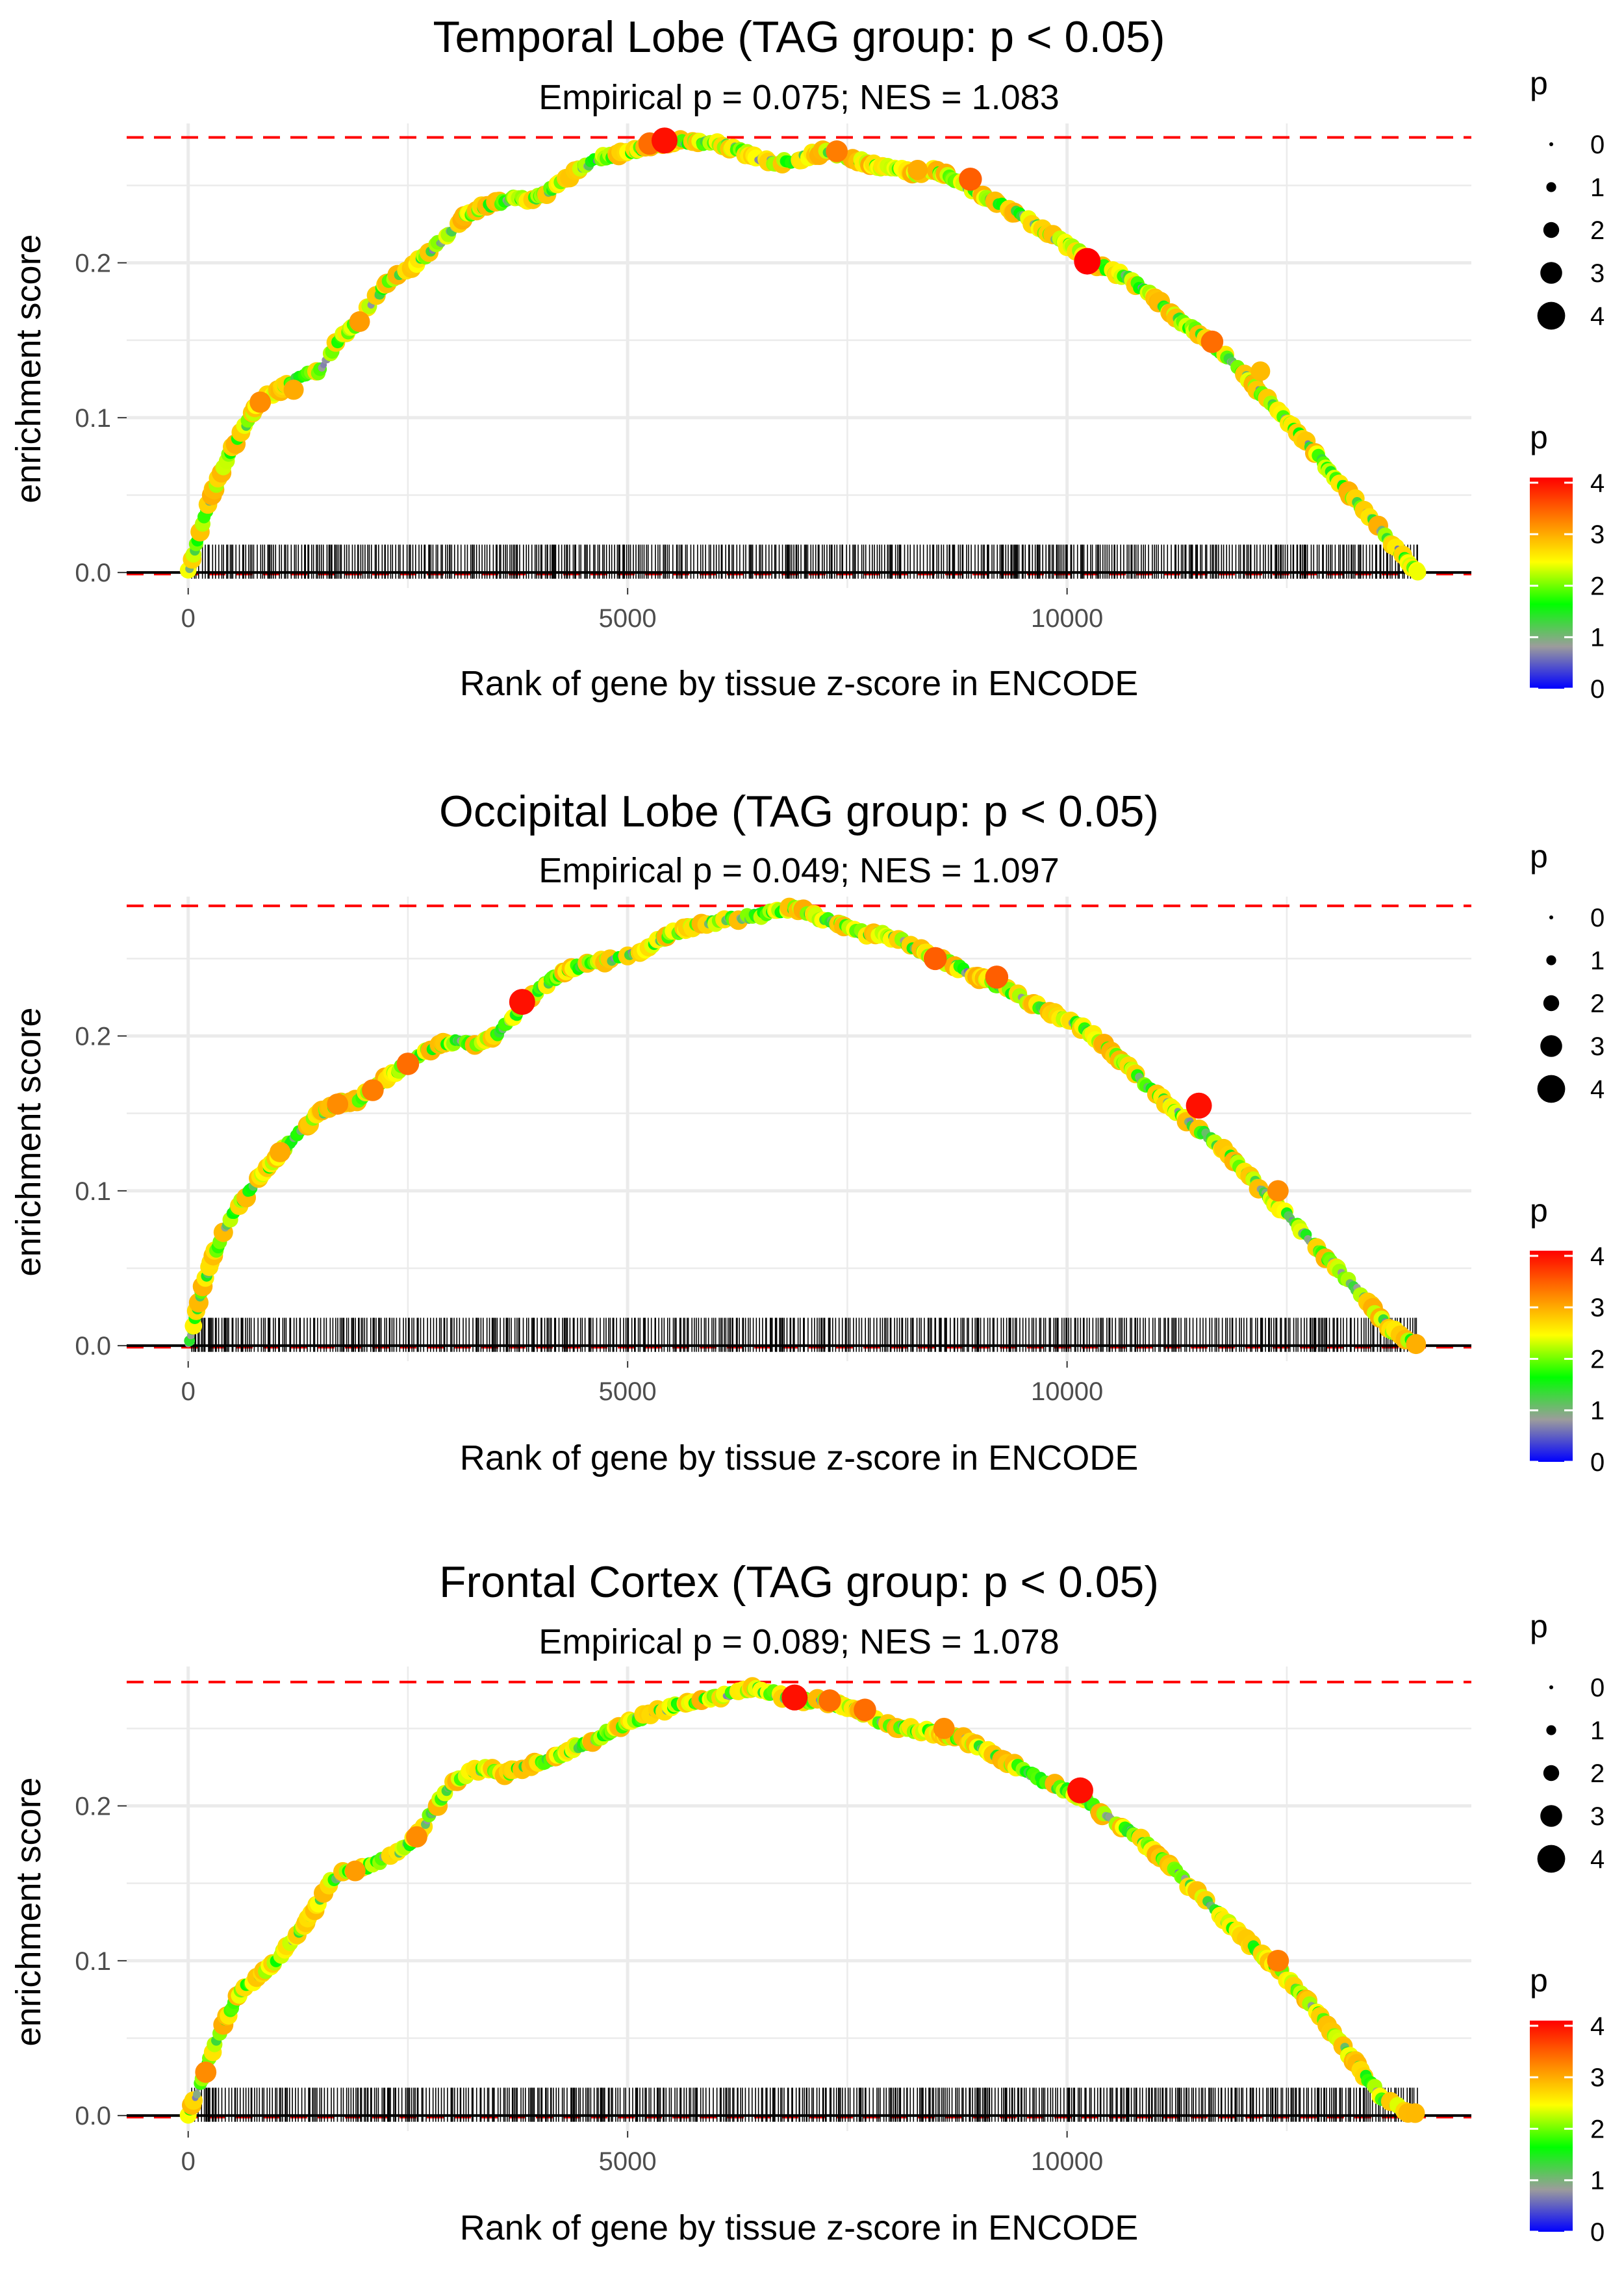  Describe the element at coordinates (799, 1582) in the screenshot. I see `chart-title: Frontal Cortex (TAG group: p < 0.05)` at that location.